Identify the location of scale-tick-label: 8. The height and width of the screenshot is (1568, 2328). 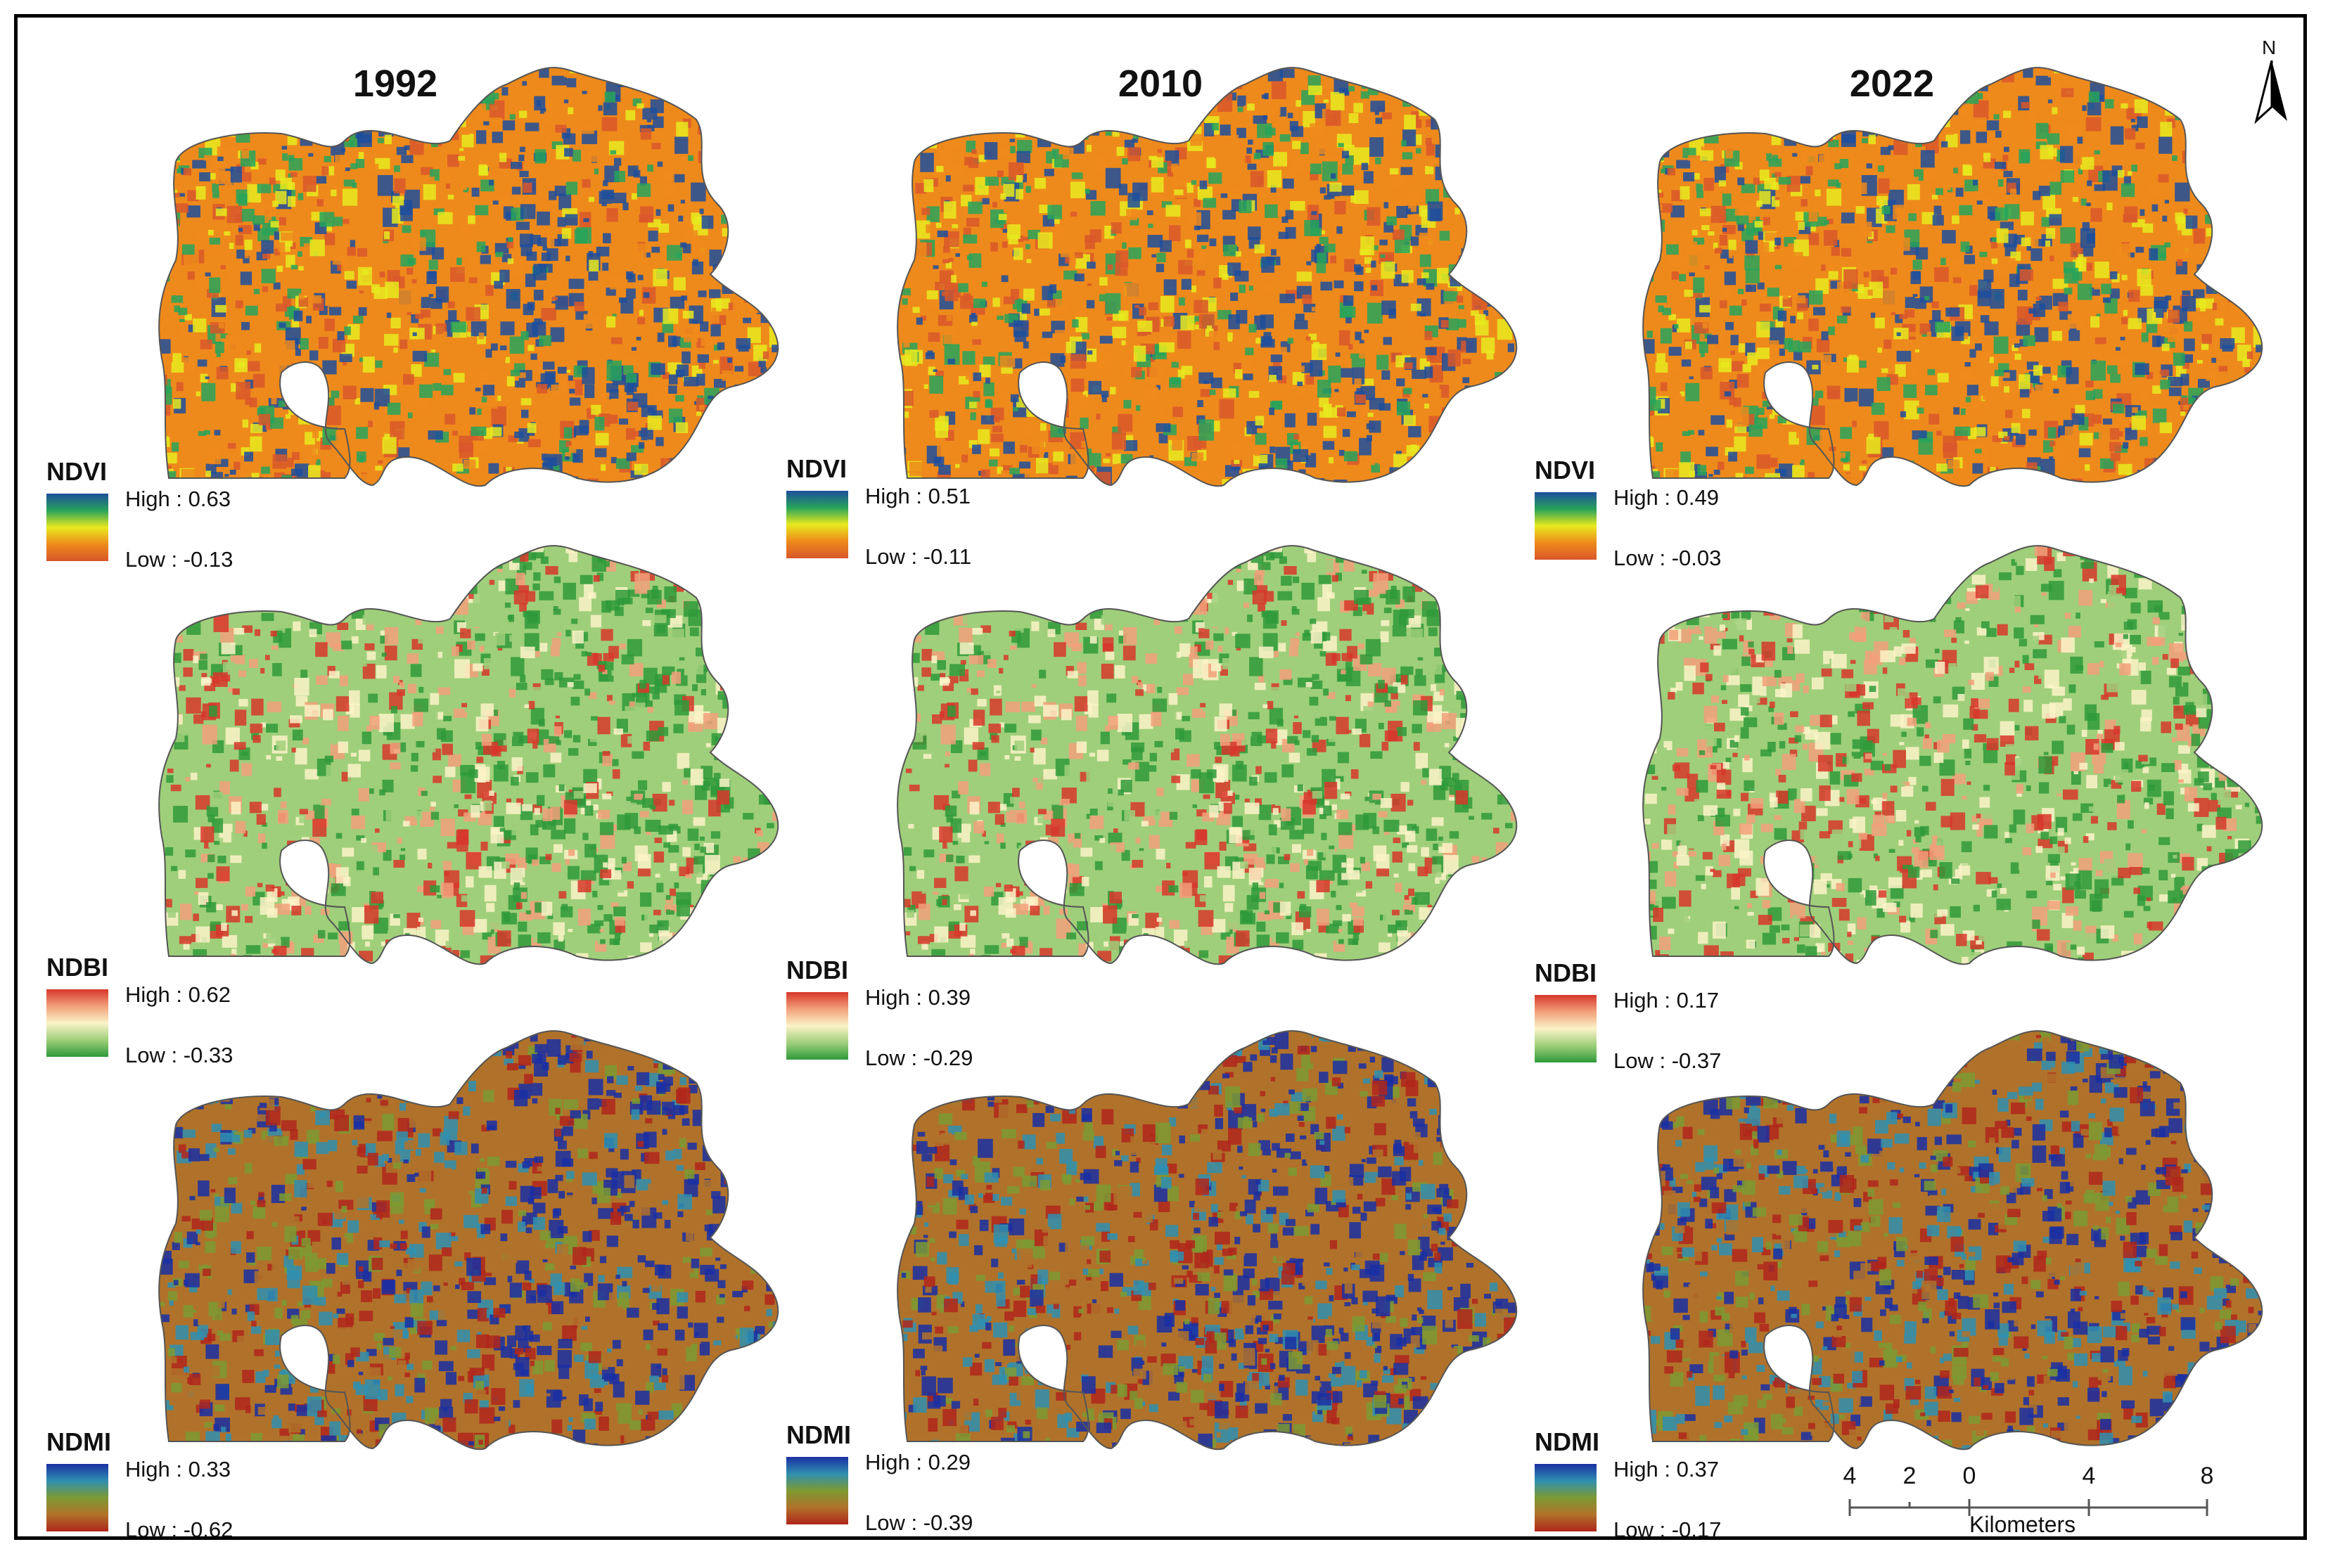
(2207, 1476).